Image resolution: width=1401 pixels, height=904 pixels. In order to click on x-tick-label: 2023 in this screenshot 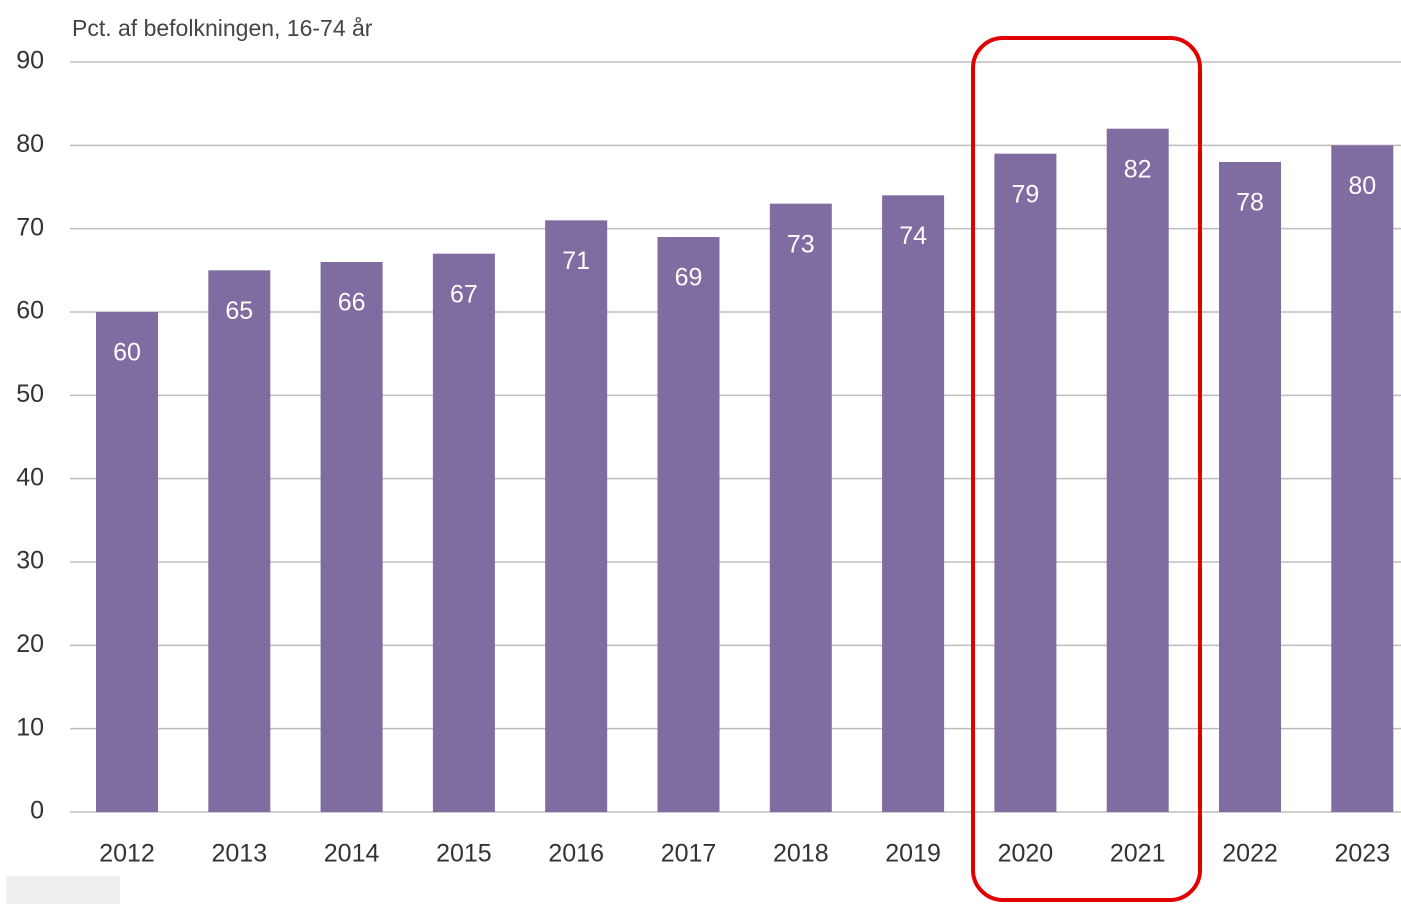, I will do `click(1362, 854)`.